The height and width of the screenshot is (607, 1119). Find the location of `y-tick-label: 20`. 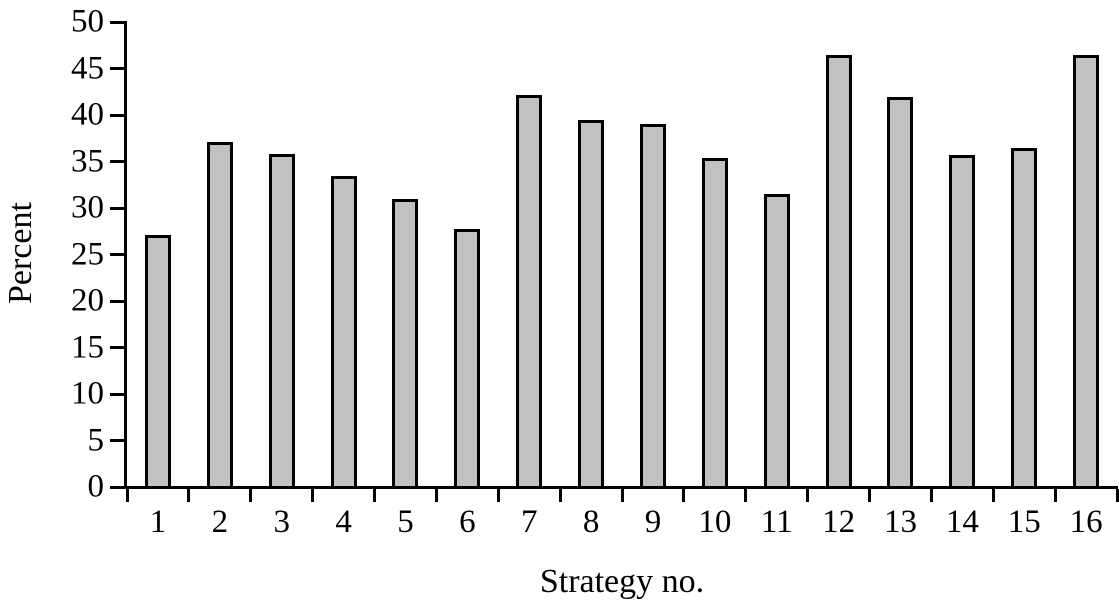

y-tick-label: 20 is located at coordinates (87, 300).